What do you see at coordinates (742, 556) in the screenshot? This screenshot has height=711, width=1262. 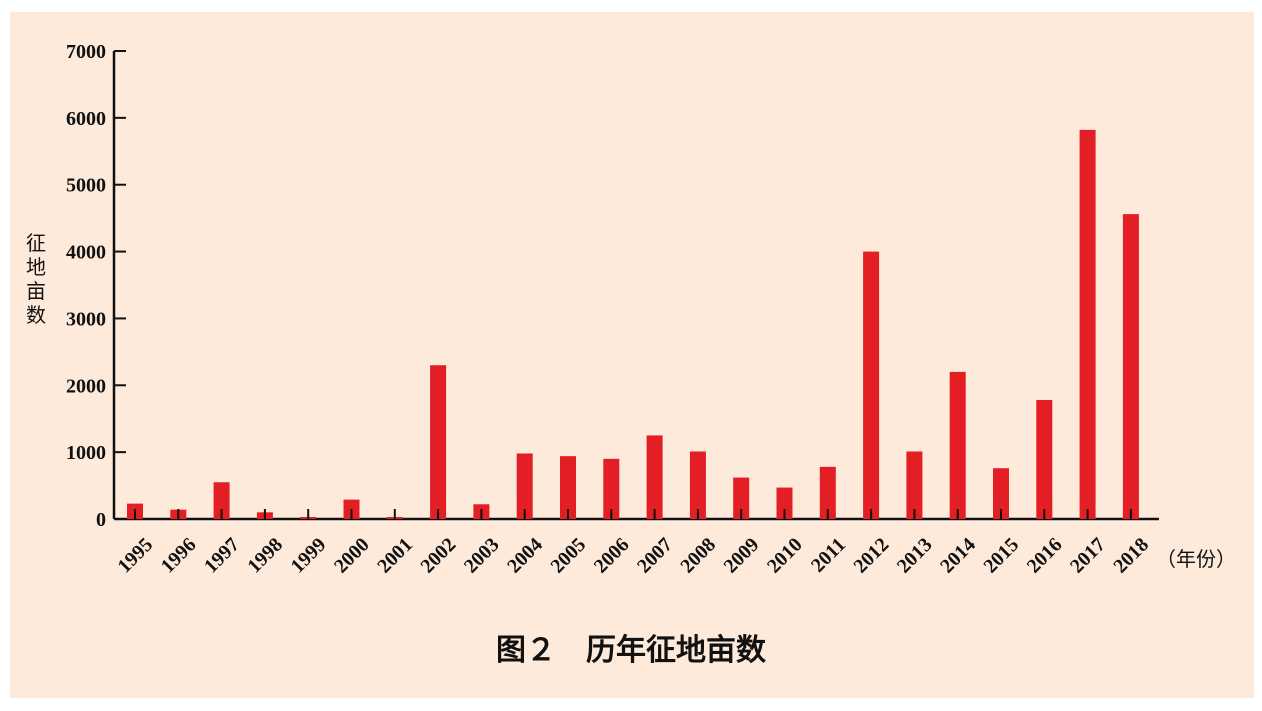 I see `x-tick-label: 2009` at bounding box center [742, 556].